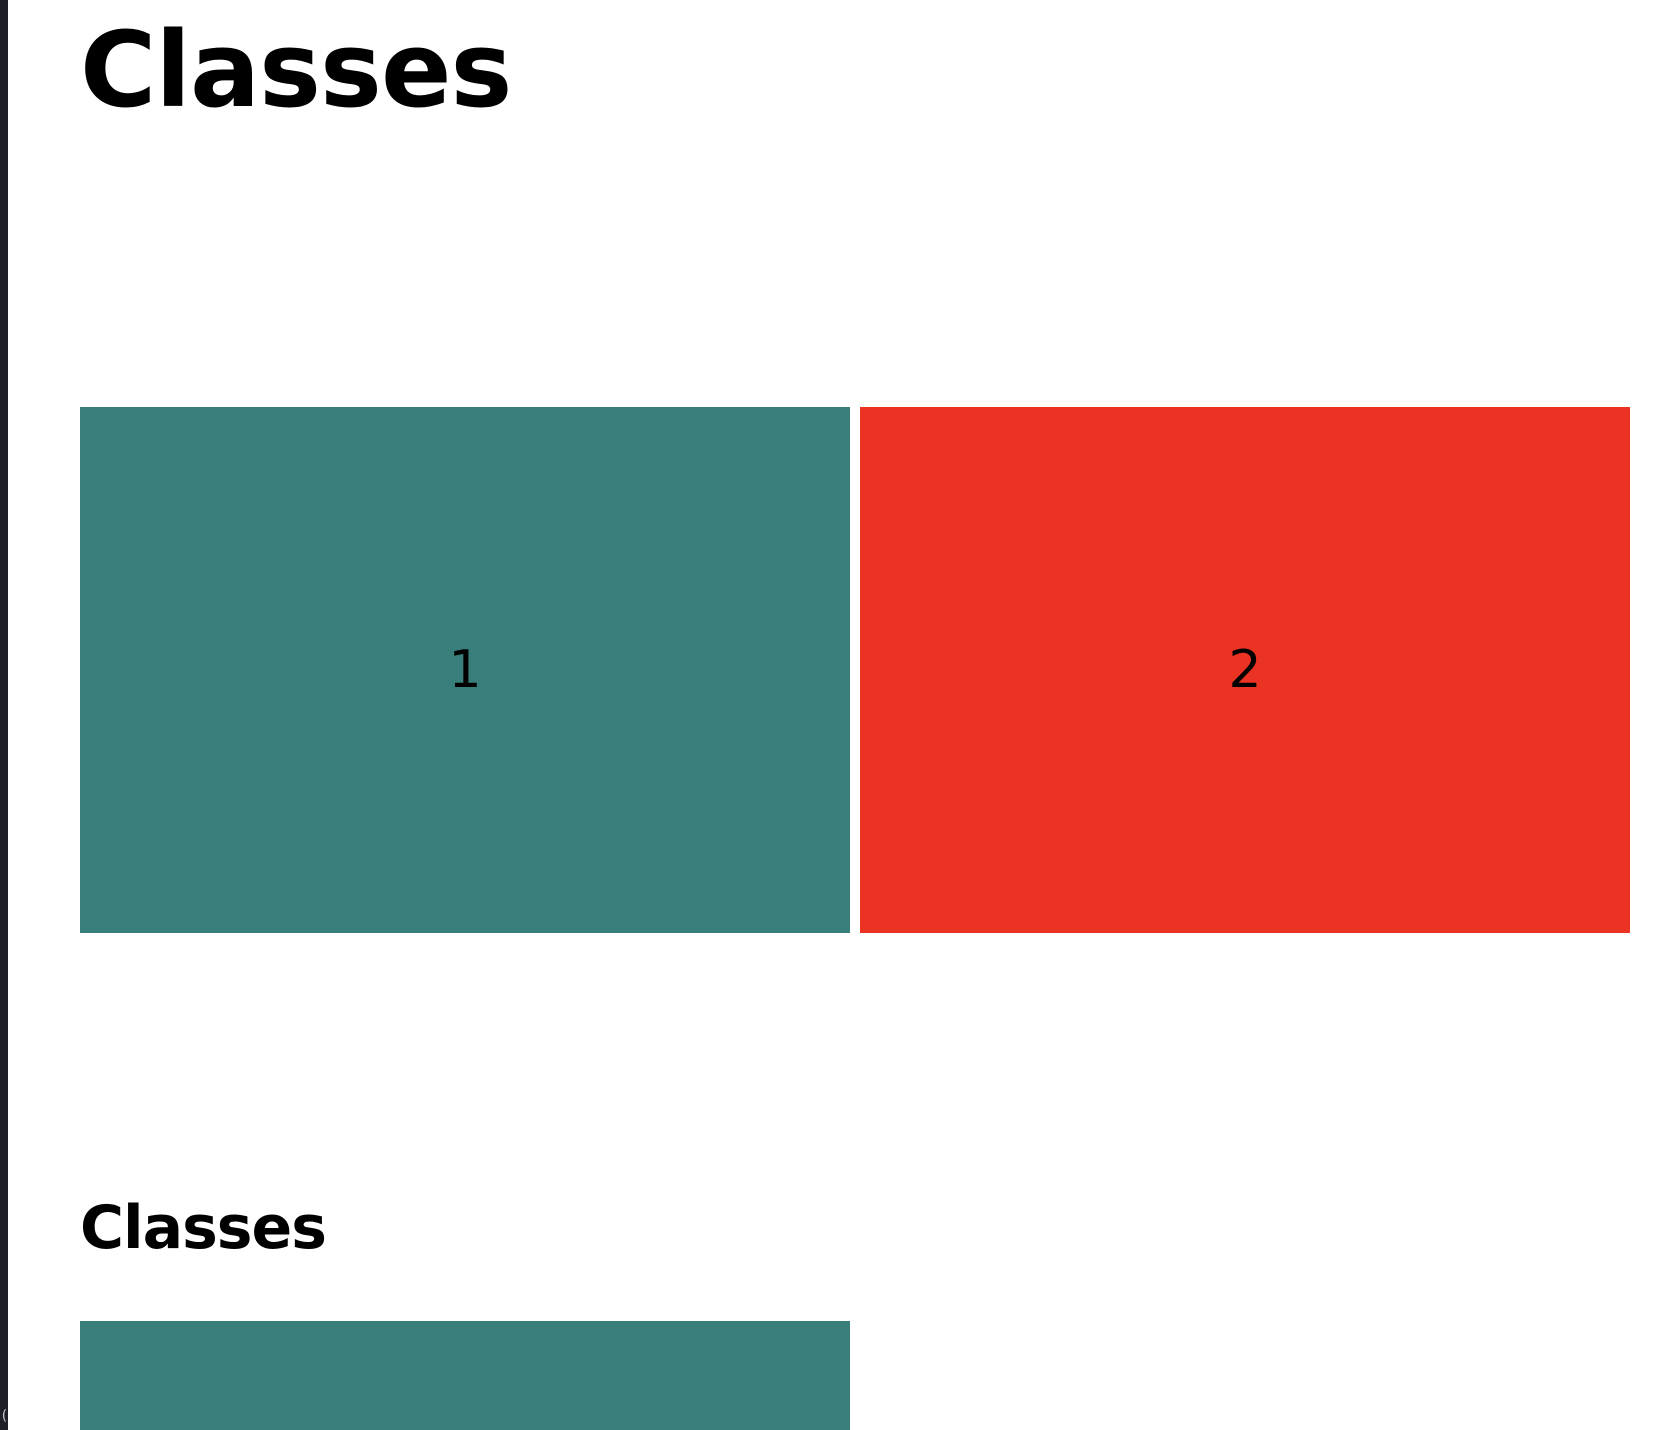 The height and width of the screenshot is (1430, 1656). What do you see at coordinates (203, 1228) in the screenshot?
I see `section-heading-2: Classes` at bounding box center [203, 1228].